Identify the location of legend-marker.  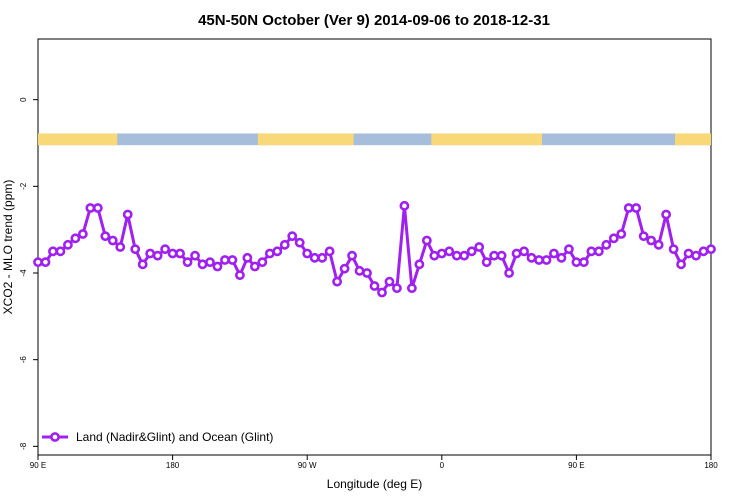
(55, 437).